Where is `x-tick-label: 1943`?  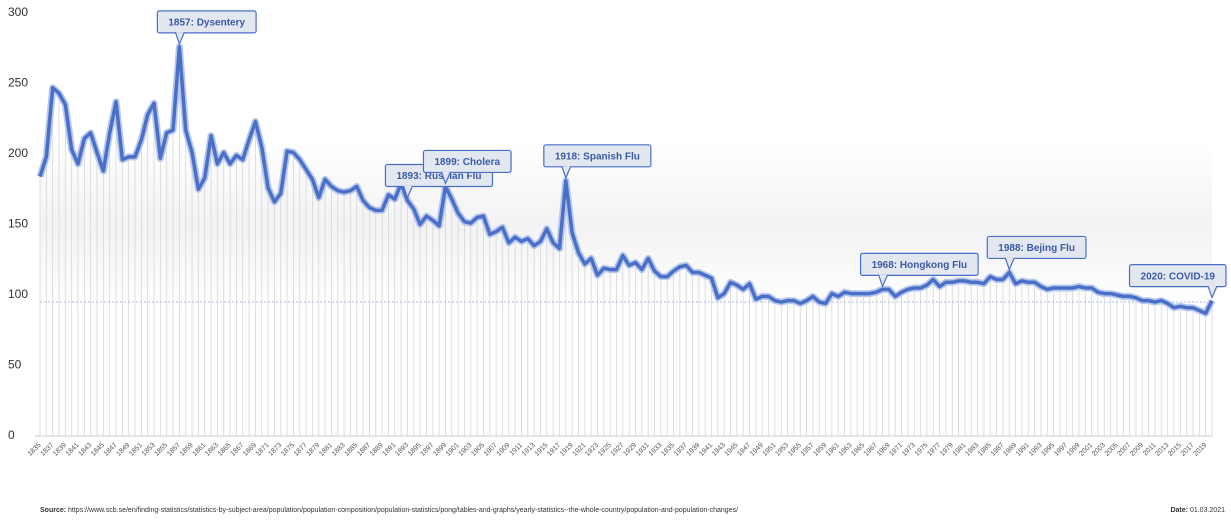 x-tick-label: 1943 is located at coordinates (719, 450).